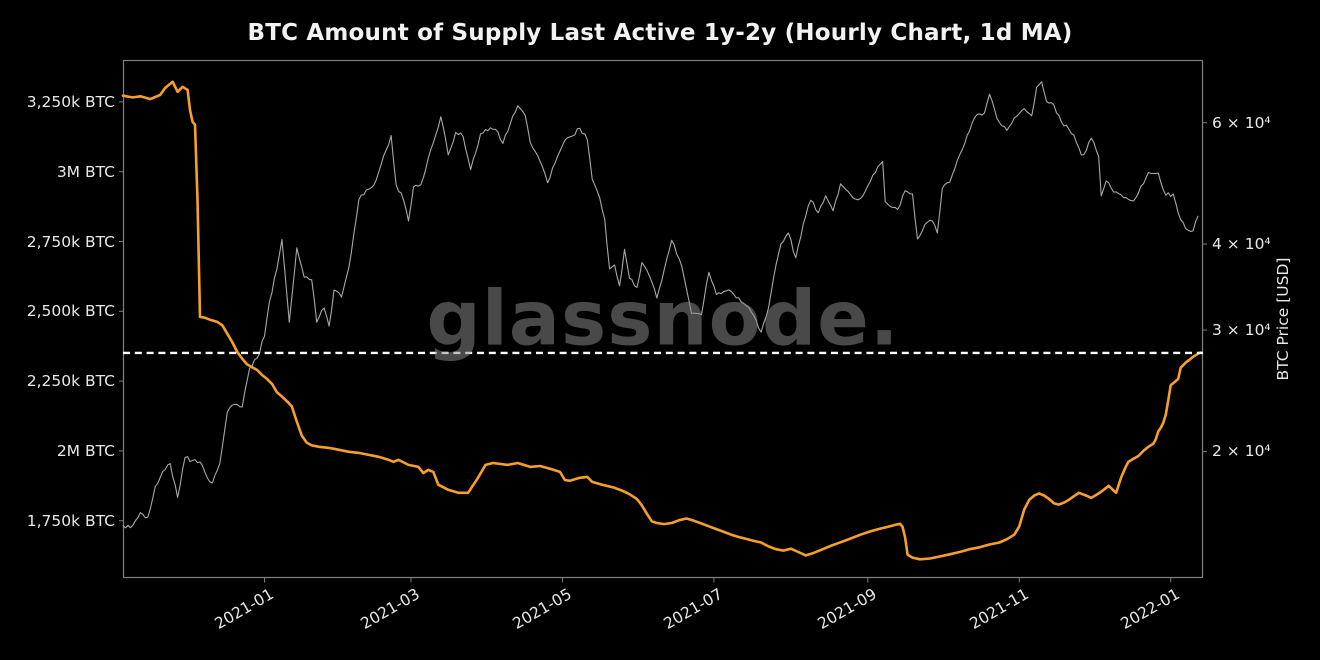 The height and width of the screenshot is (660, 1320). Describe the element at coordinates (1283, 319) in the screenshot. I see `y-axis-right-title: BTC Price [USD]` at that location.